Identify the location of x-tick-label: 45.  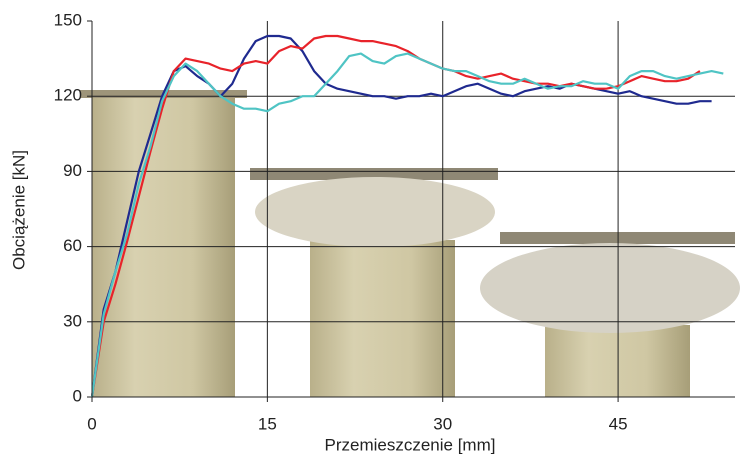
(618, 423).